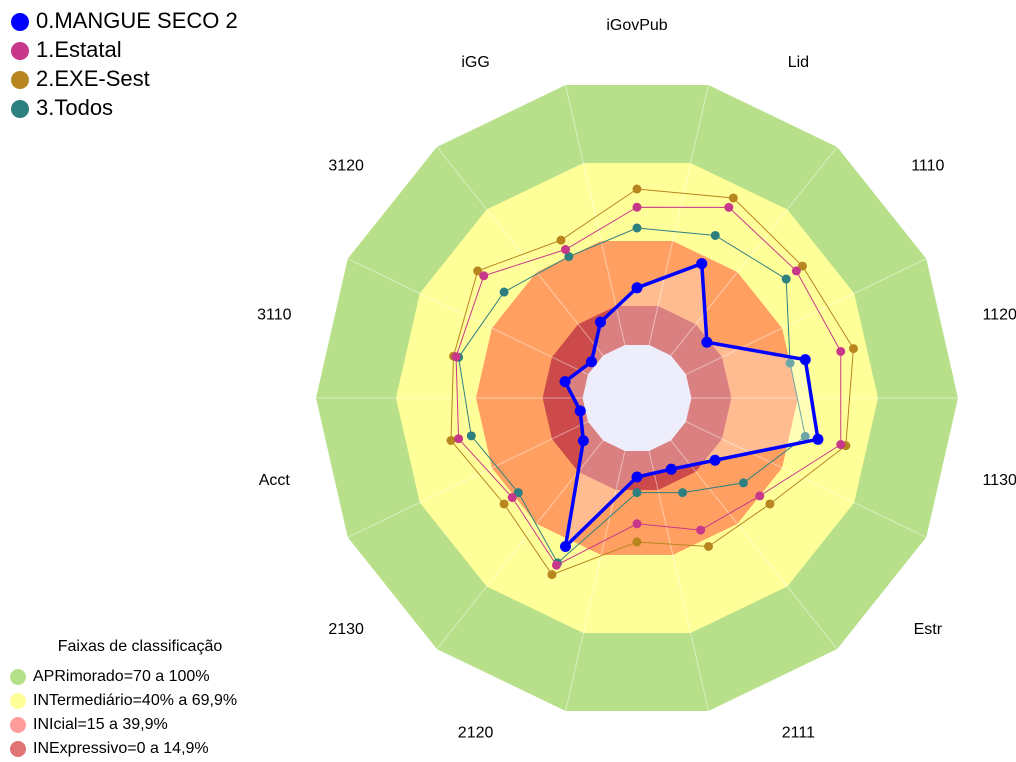 This screenshot has height=762, width=1016. I want to click on axis-label: 1130, so click(999, 480).